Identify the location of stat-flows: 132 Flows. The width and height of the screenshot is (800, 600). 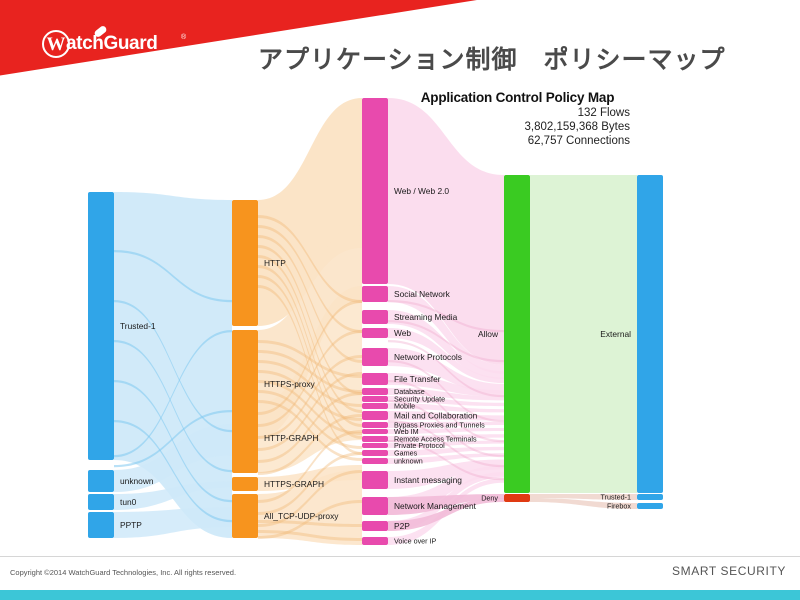
(603, 113).